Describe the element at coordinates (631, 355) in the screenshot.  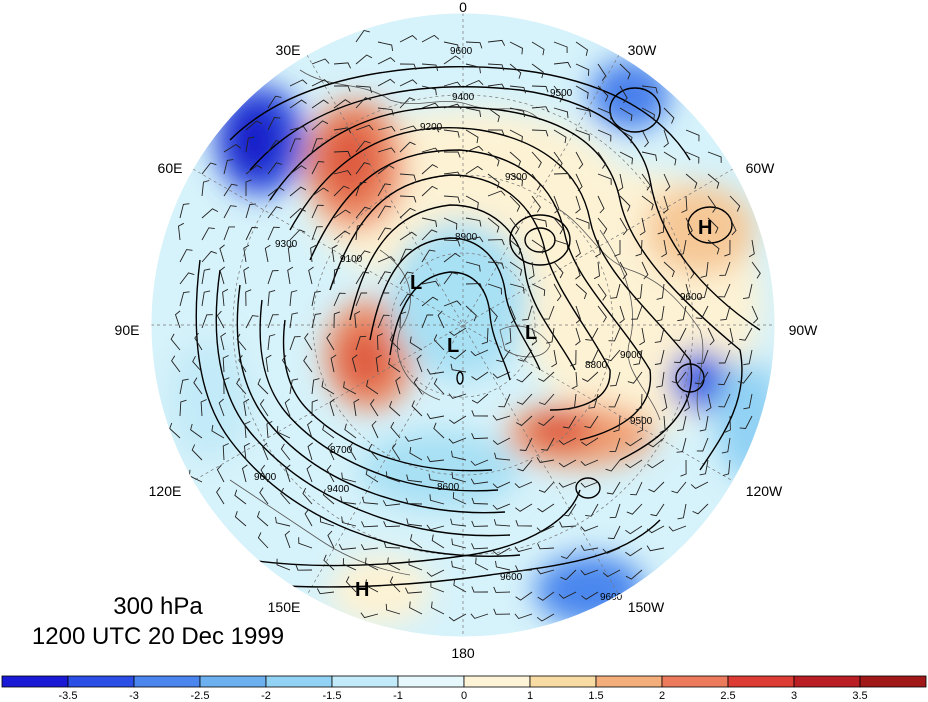
I see `contour-label: 9000` at that location.